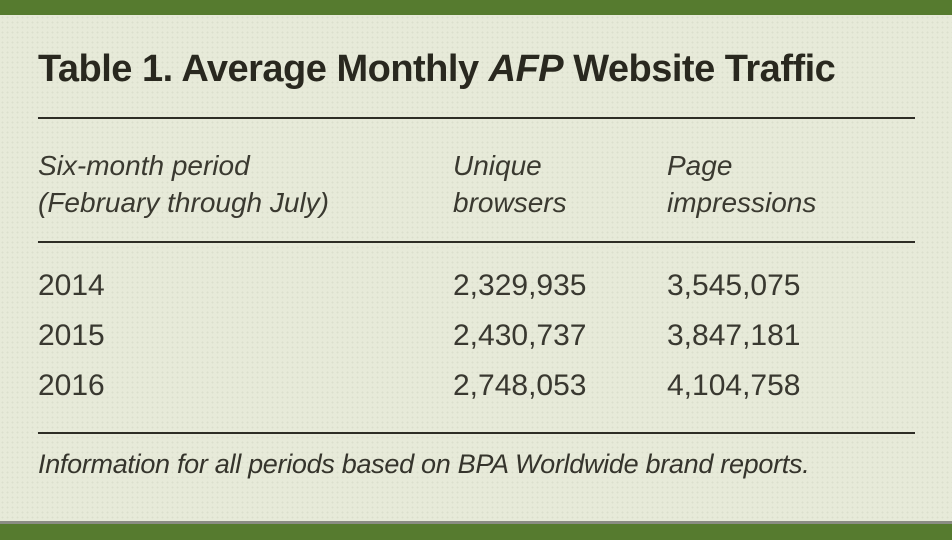 The width and height of the screenshot is (952, 540). Describe the element at coordinates (144, 165) in the screenshot. I see `column-header-period-line1: Six-month period` at that location.